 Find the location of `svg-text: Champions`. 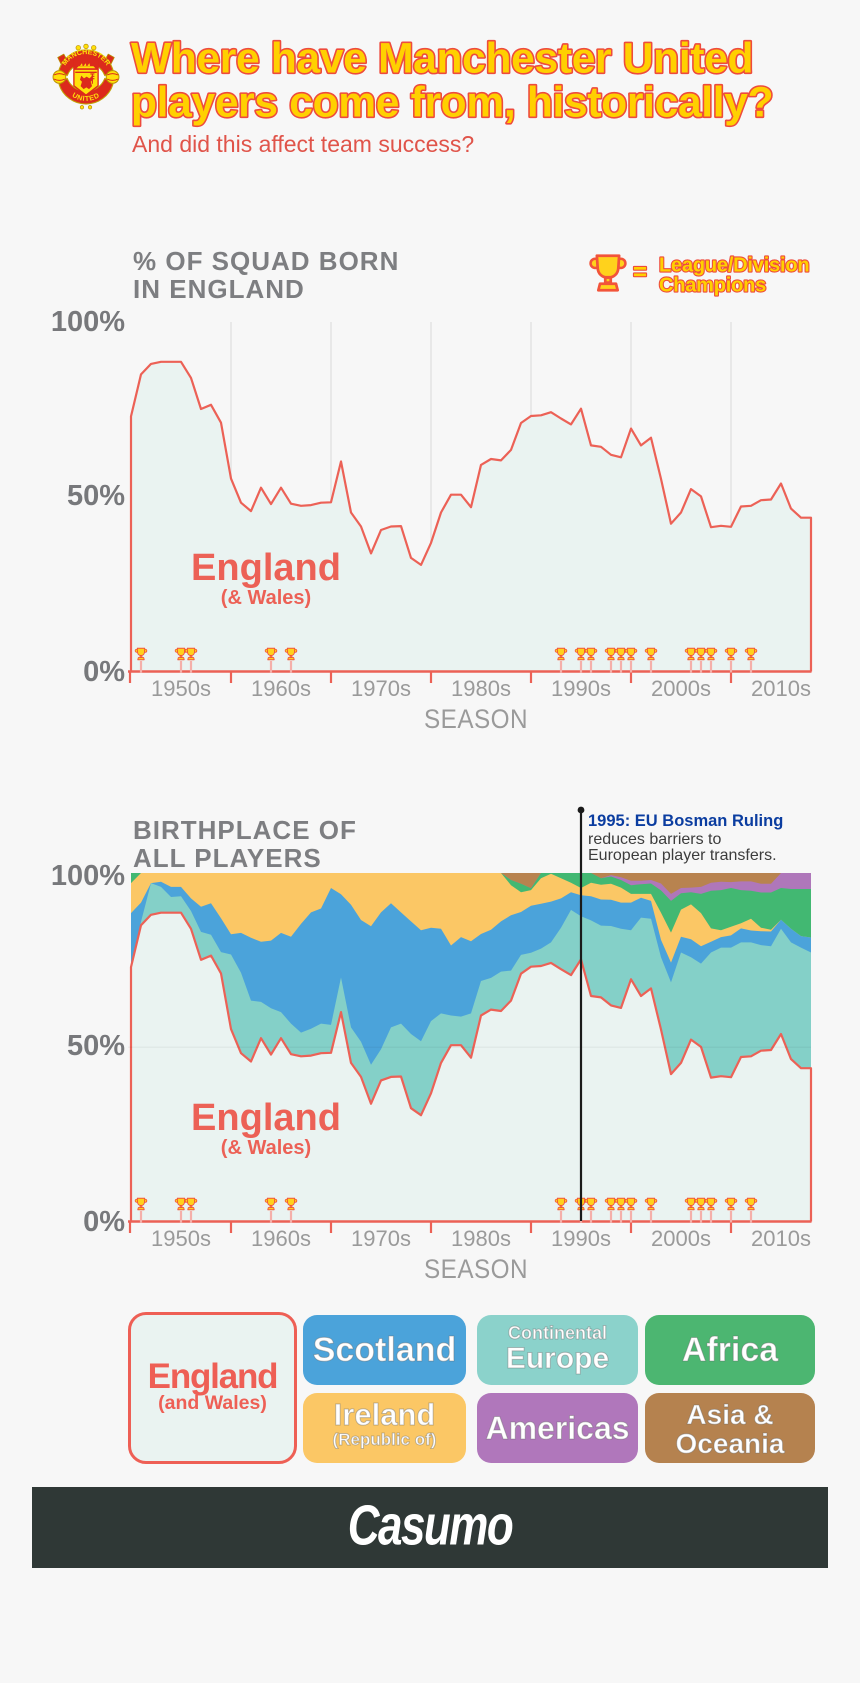

svg-text: Champions is located at coordinates (712, 286).